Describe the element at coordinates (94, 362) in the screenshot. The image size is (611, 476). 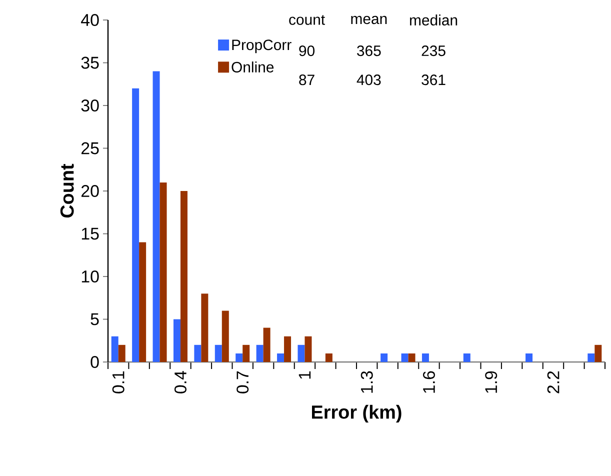
I see `y-tick-label: 0` at that location.